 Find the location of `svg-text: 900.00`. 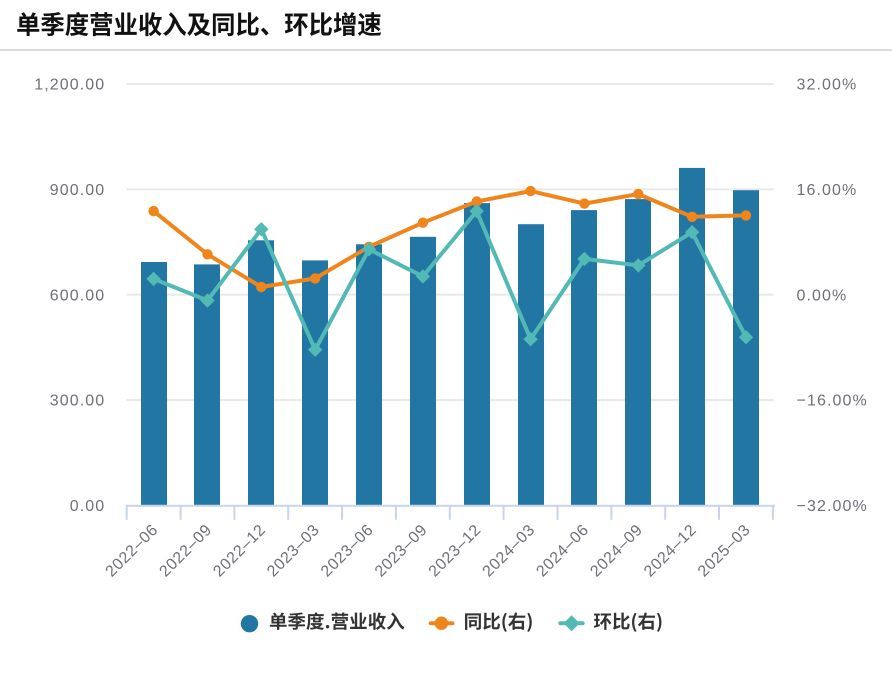

svg-text: 900.00 is located at coordinates (78, 190).